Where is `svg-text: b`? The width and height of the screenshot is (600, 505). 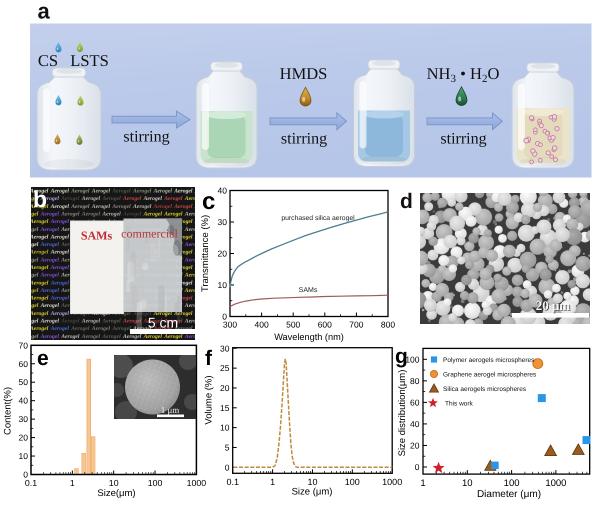 svg-text: b is located at coordinates (40, 199).